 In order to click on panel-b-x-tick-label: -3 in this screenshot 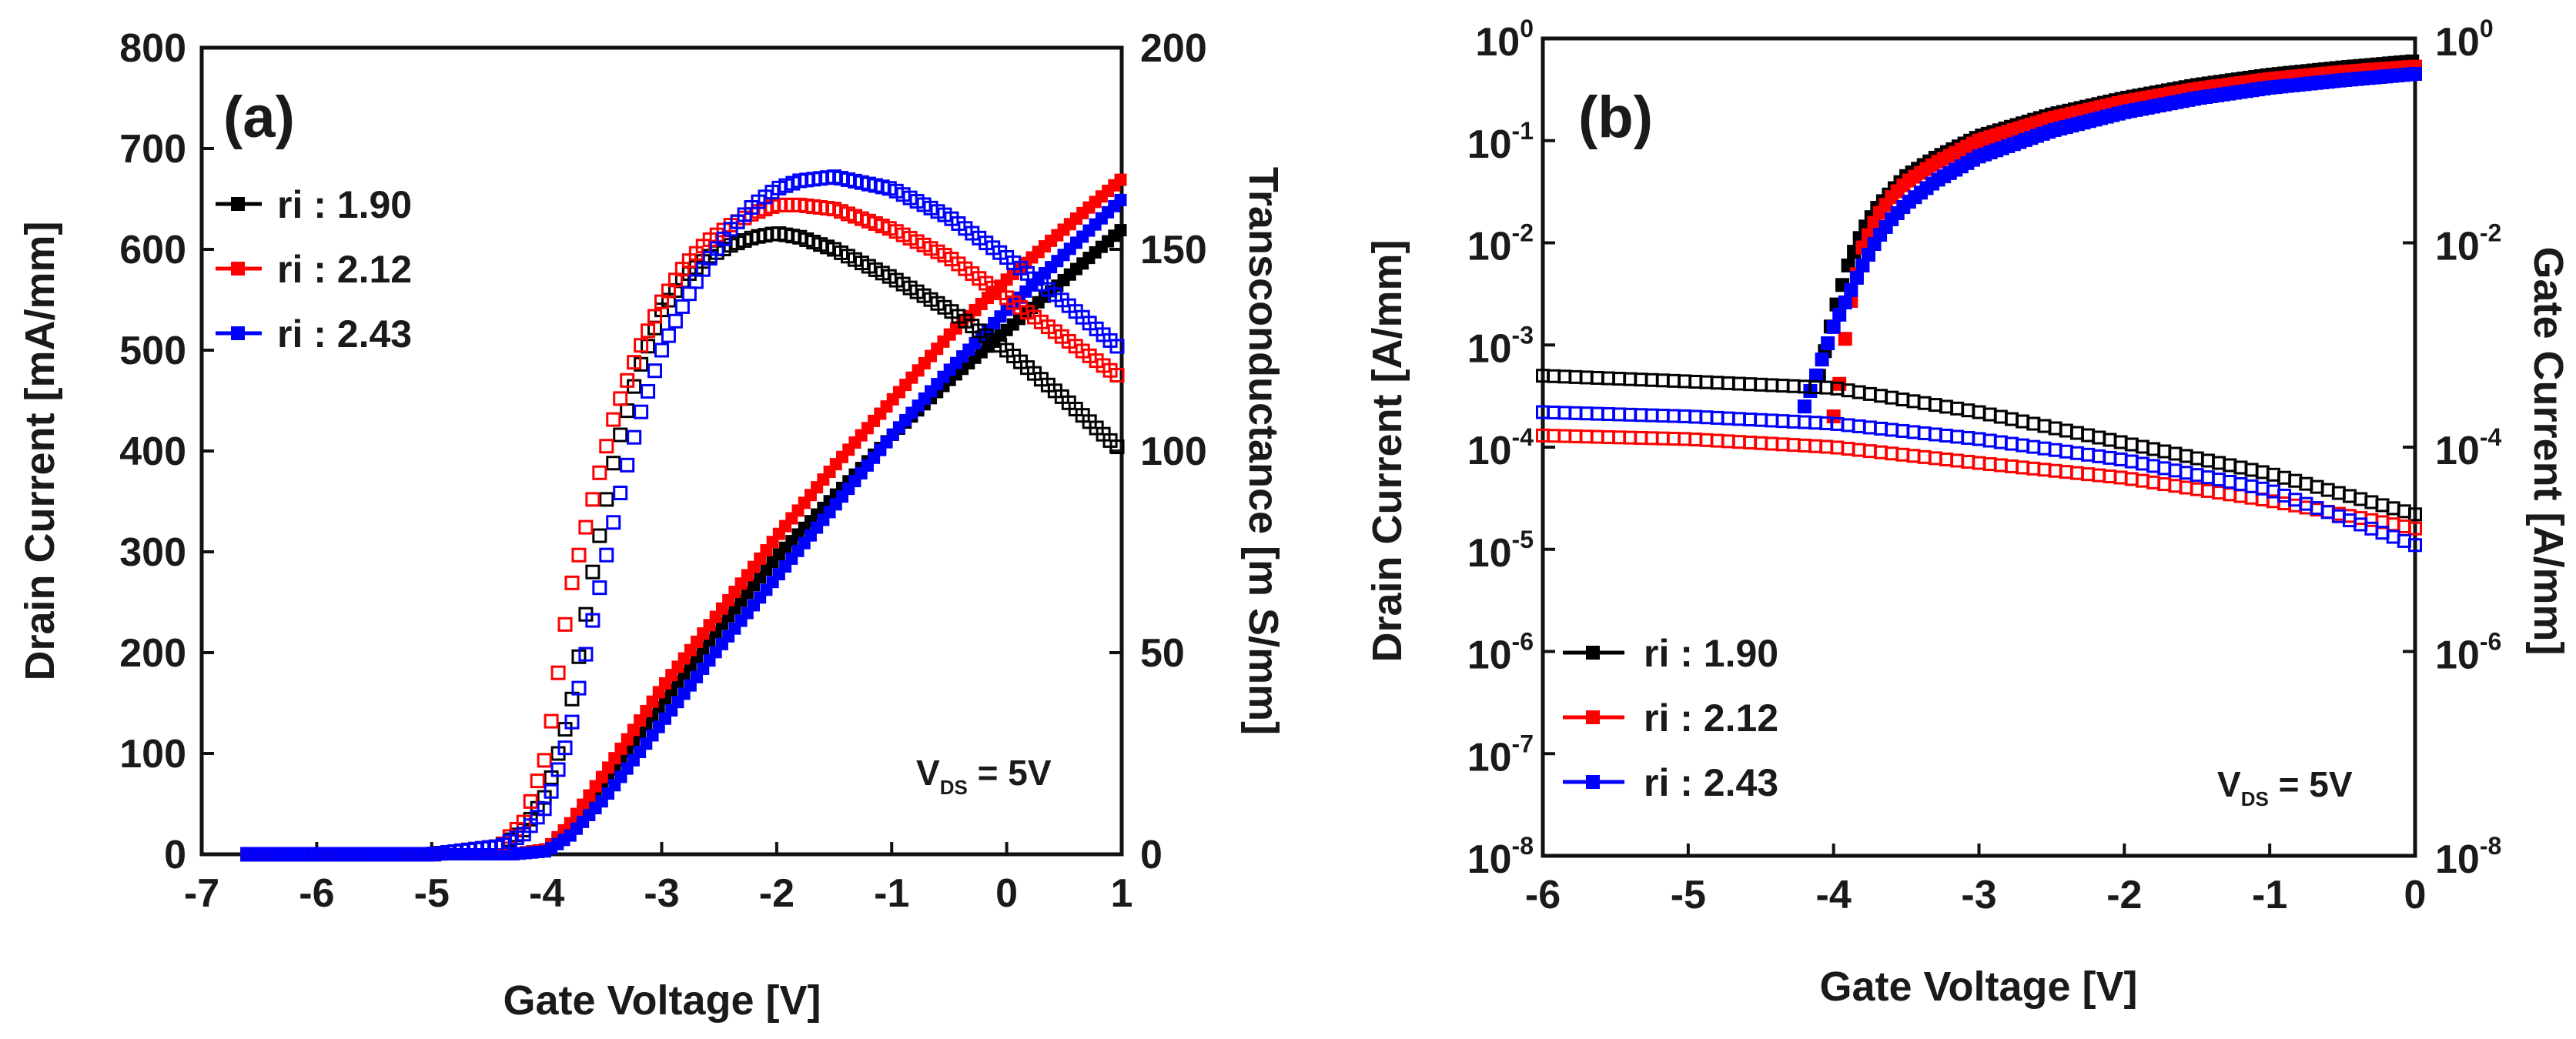, I will do `click(1979, 895)`.